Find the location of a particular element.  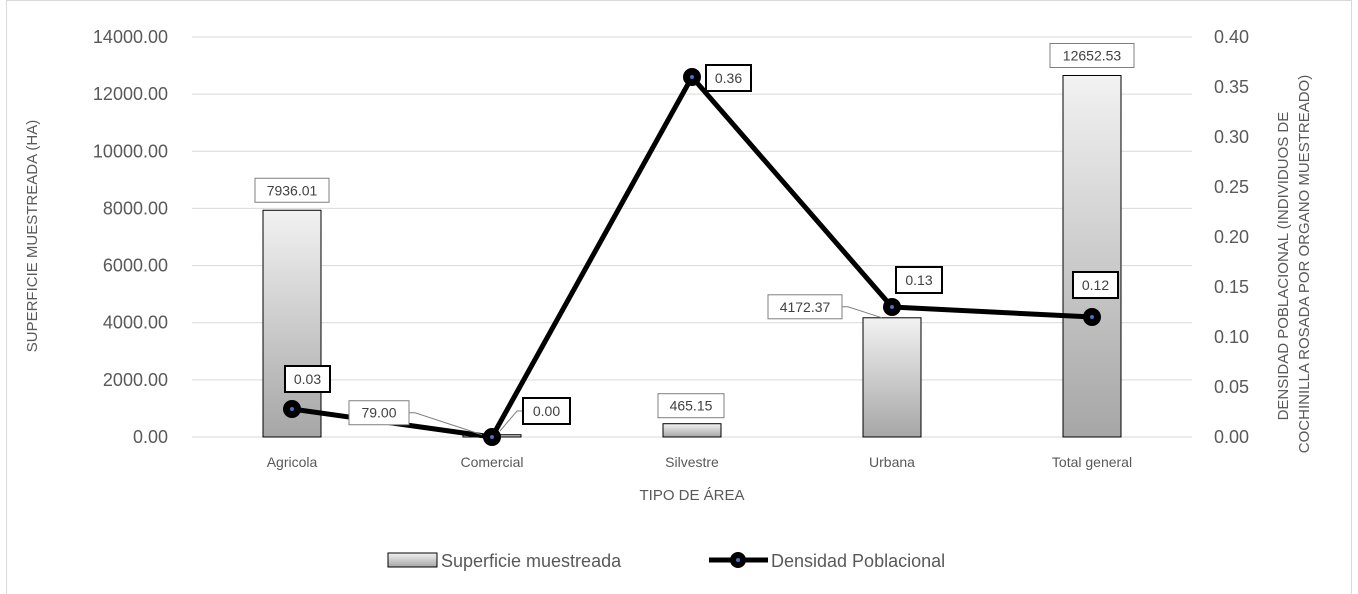

y2-tick-label: 0.10 is located at coordinates (1231, 337).